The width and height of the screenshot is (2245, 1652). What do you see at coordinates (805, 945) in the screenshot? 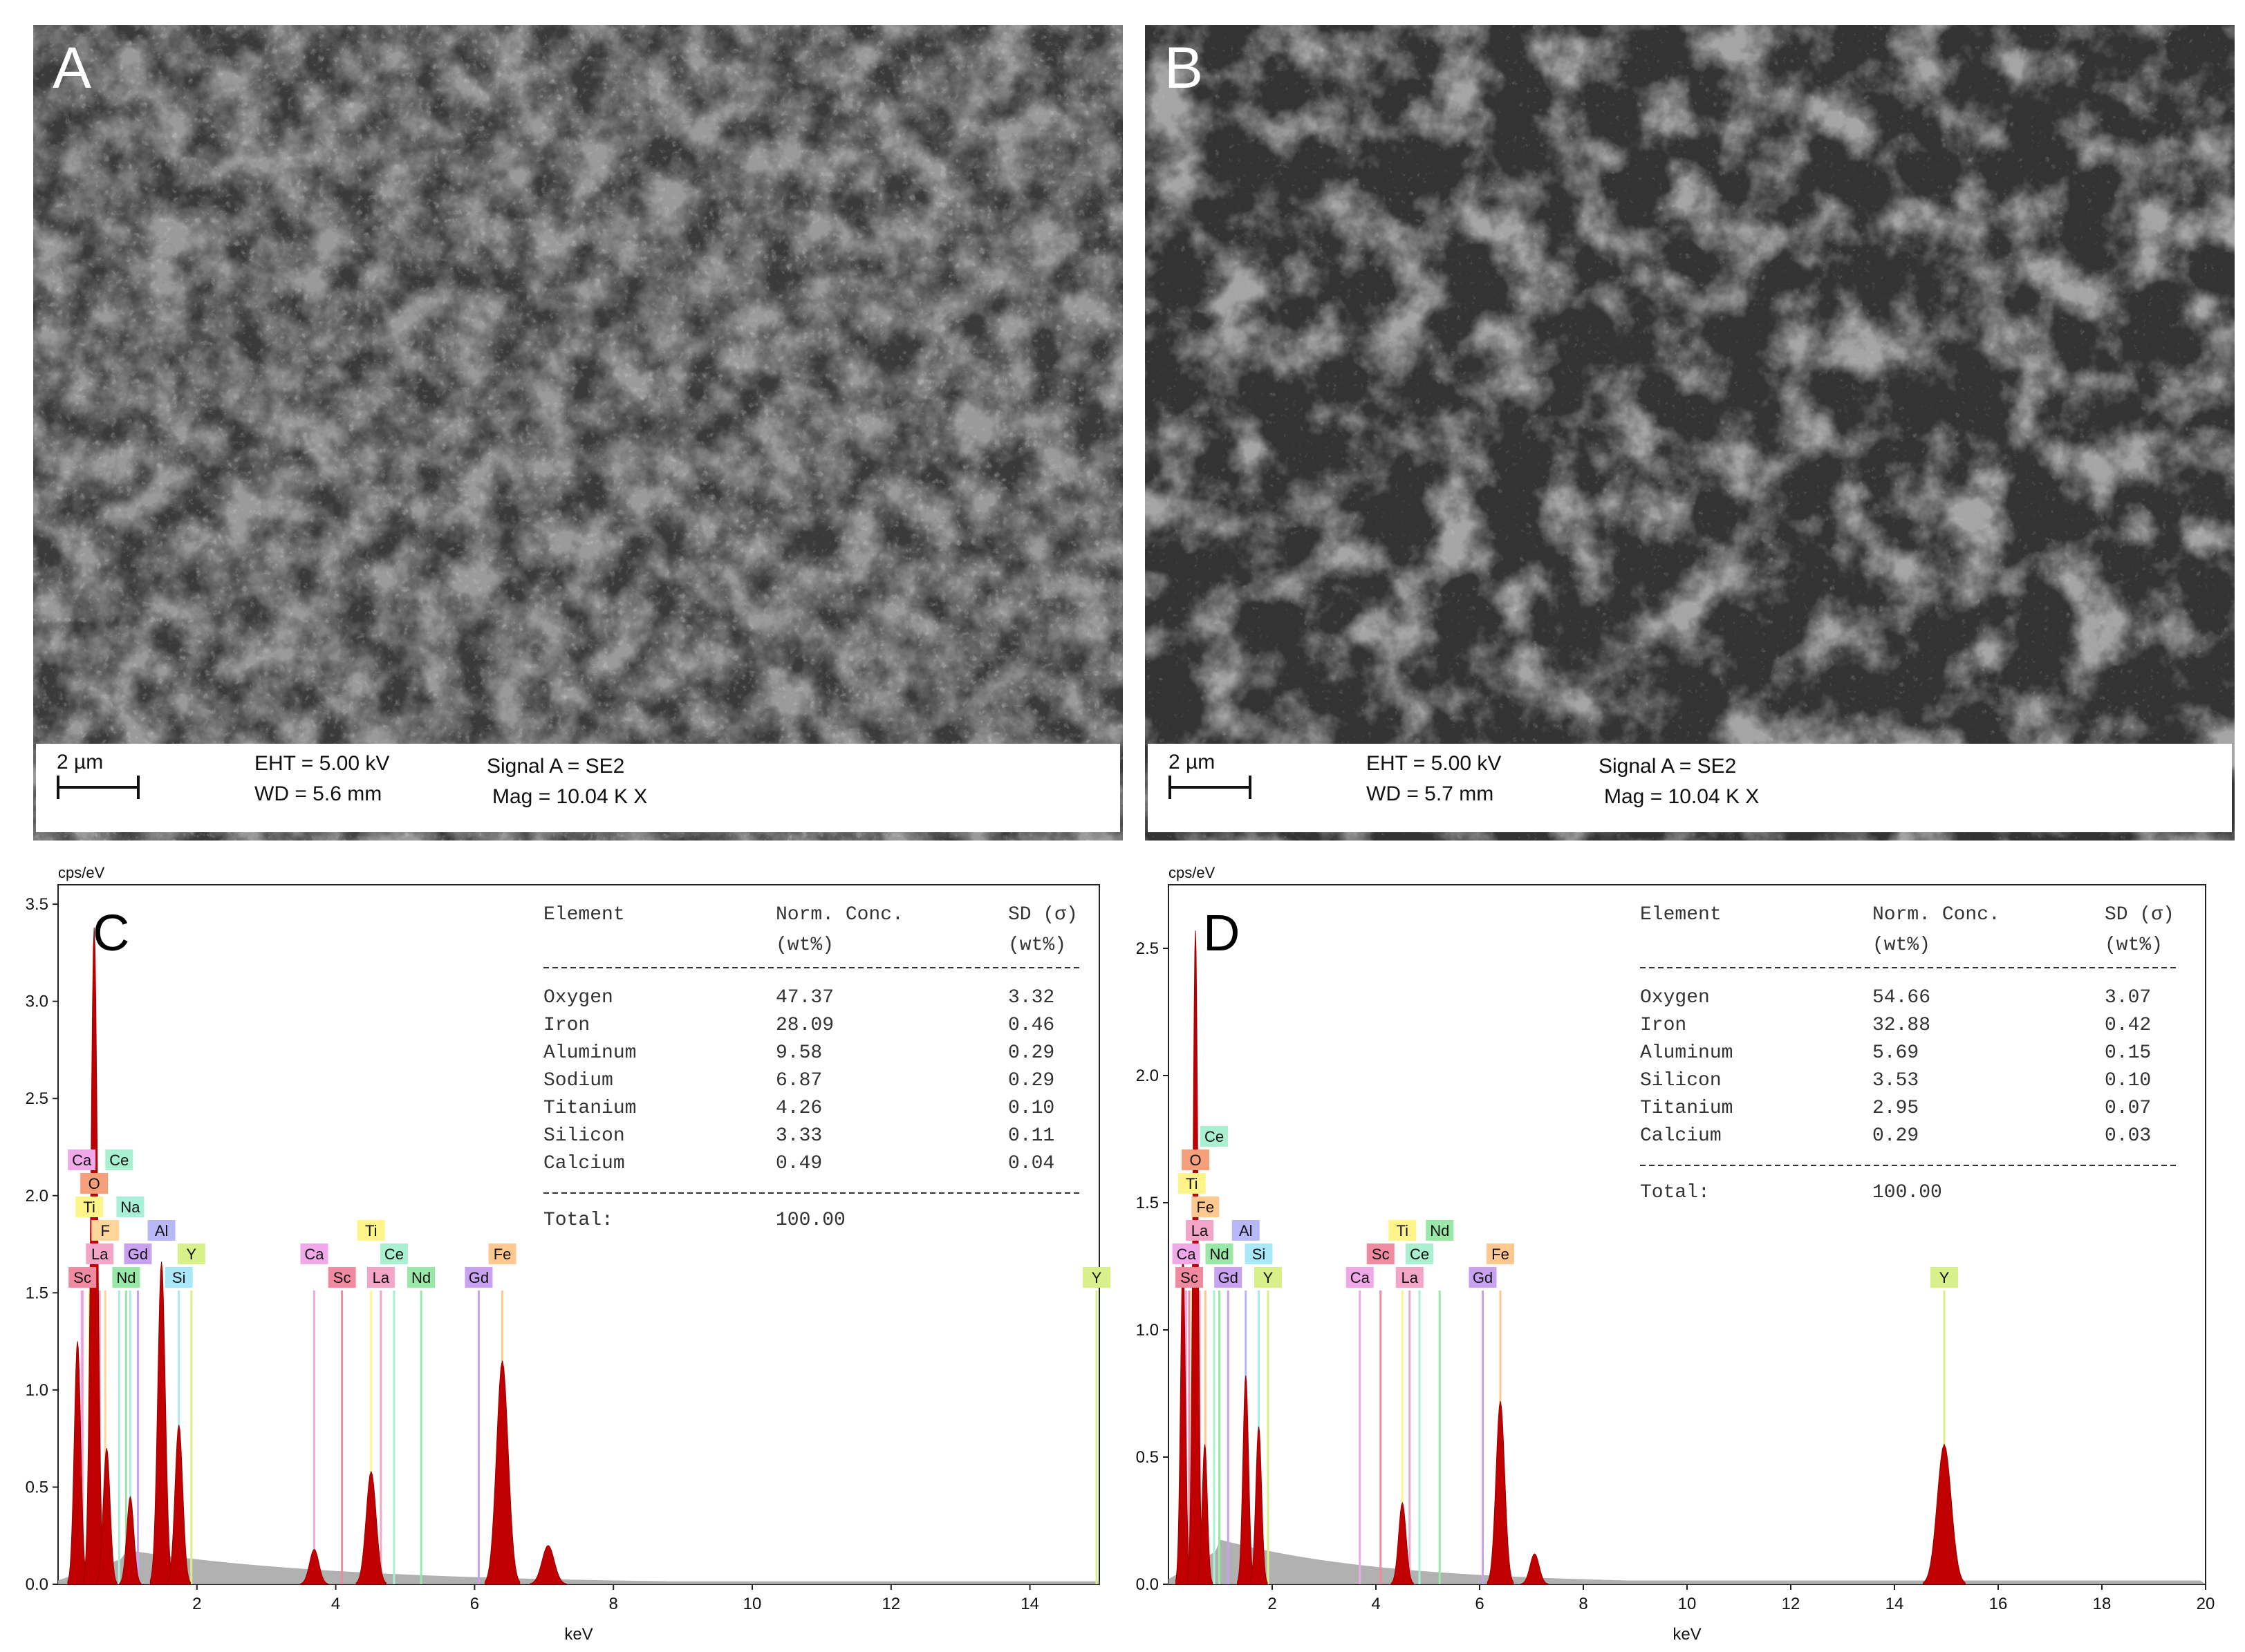
I see `table-unit: (wt%)` at bounding box center [805, 945].